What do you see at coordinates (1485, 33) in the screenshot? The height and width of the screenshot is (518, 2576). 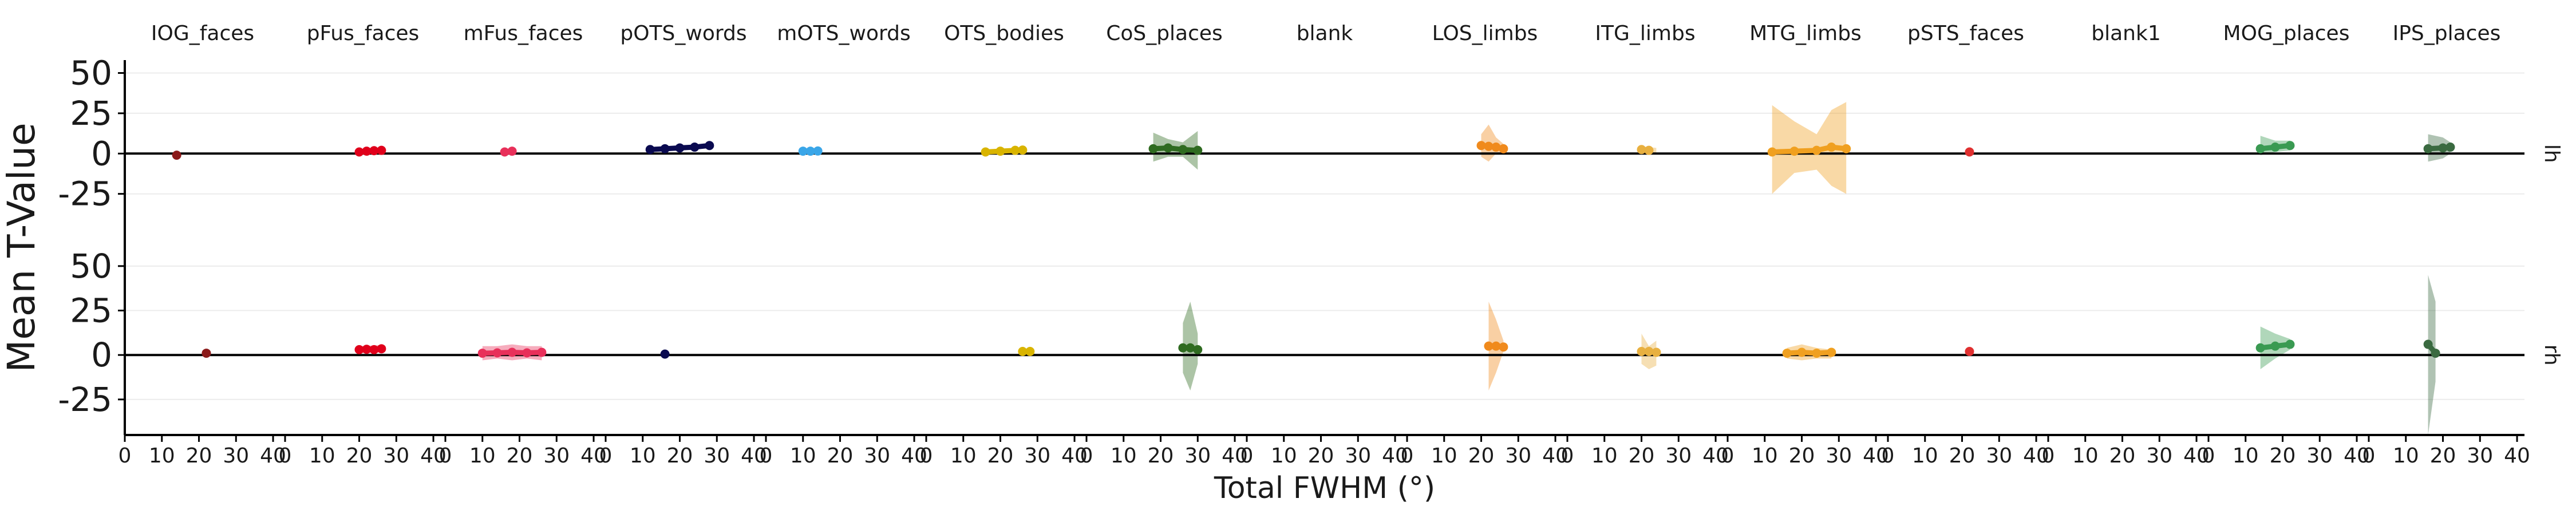 I see `strip-label-LOS_limbs: LOS_limbs` at bounding box center [1485, 33].